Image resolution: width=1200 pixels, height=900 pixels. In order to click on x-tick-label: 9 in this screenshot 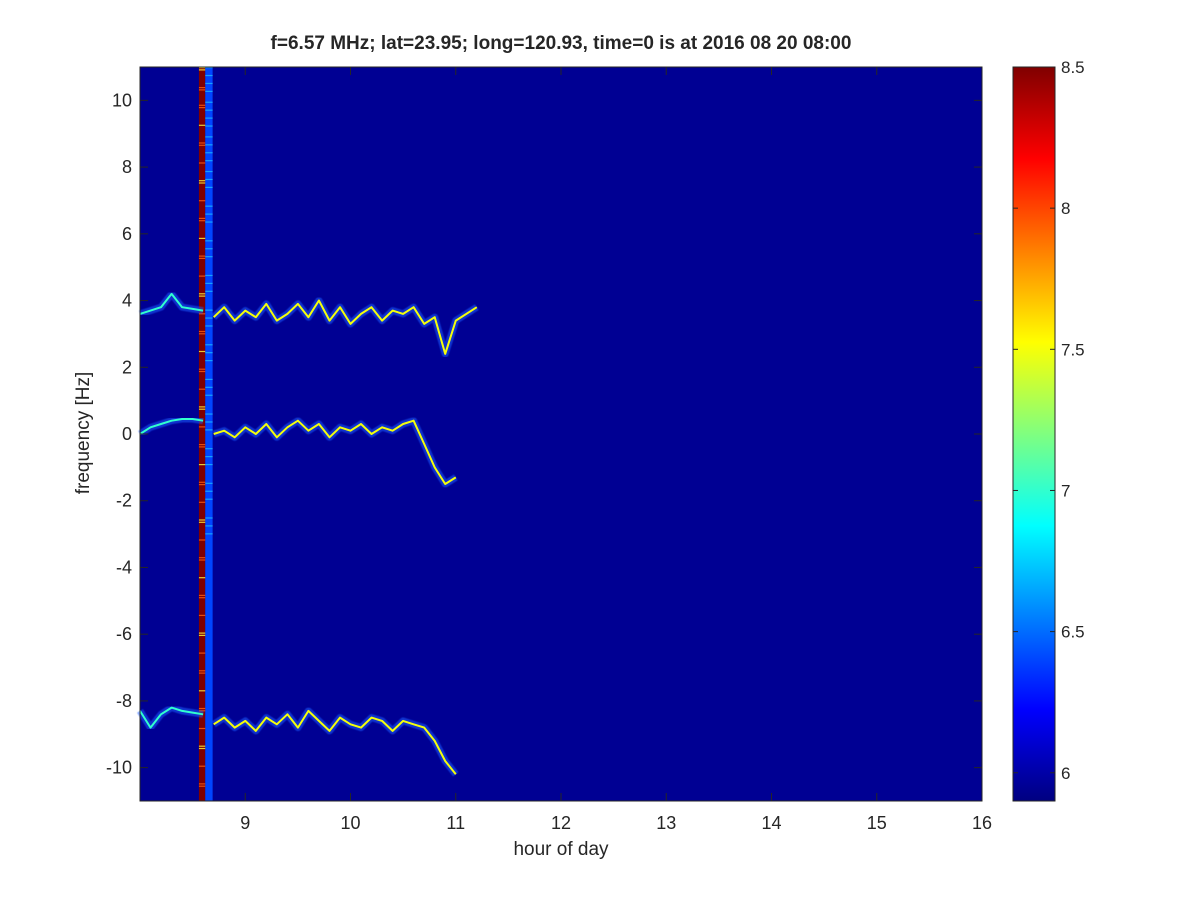, I will do `click(245, 823)`.